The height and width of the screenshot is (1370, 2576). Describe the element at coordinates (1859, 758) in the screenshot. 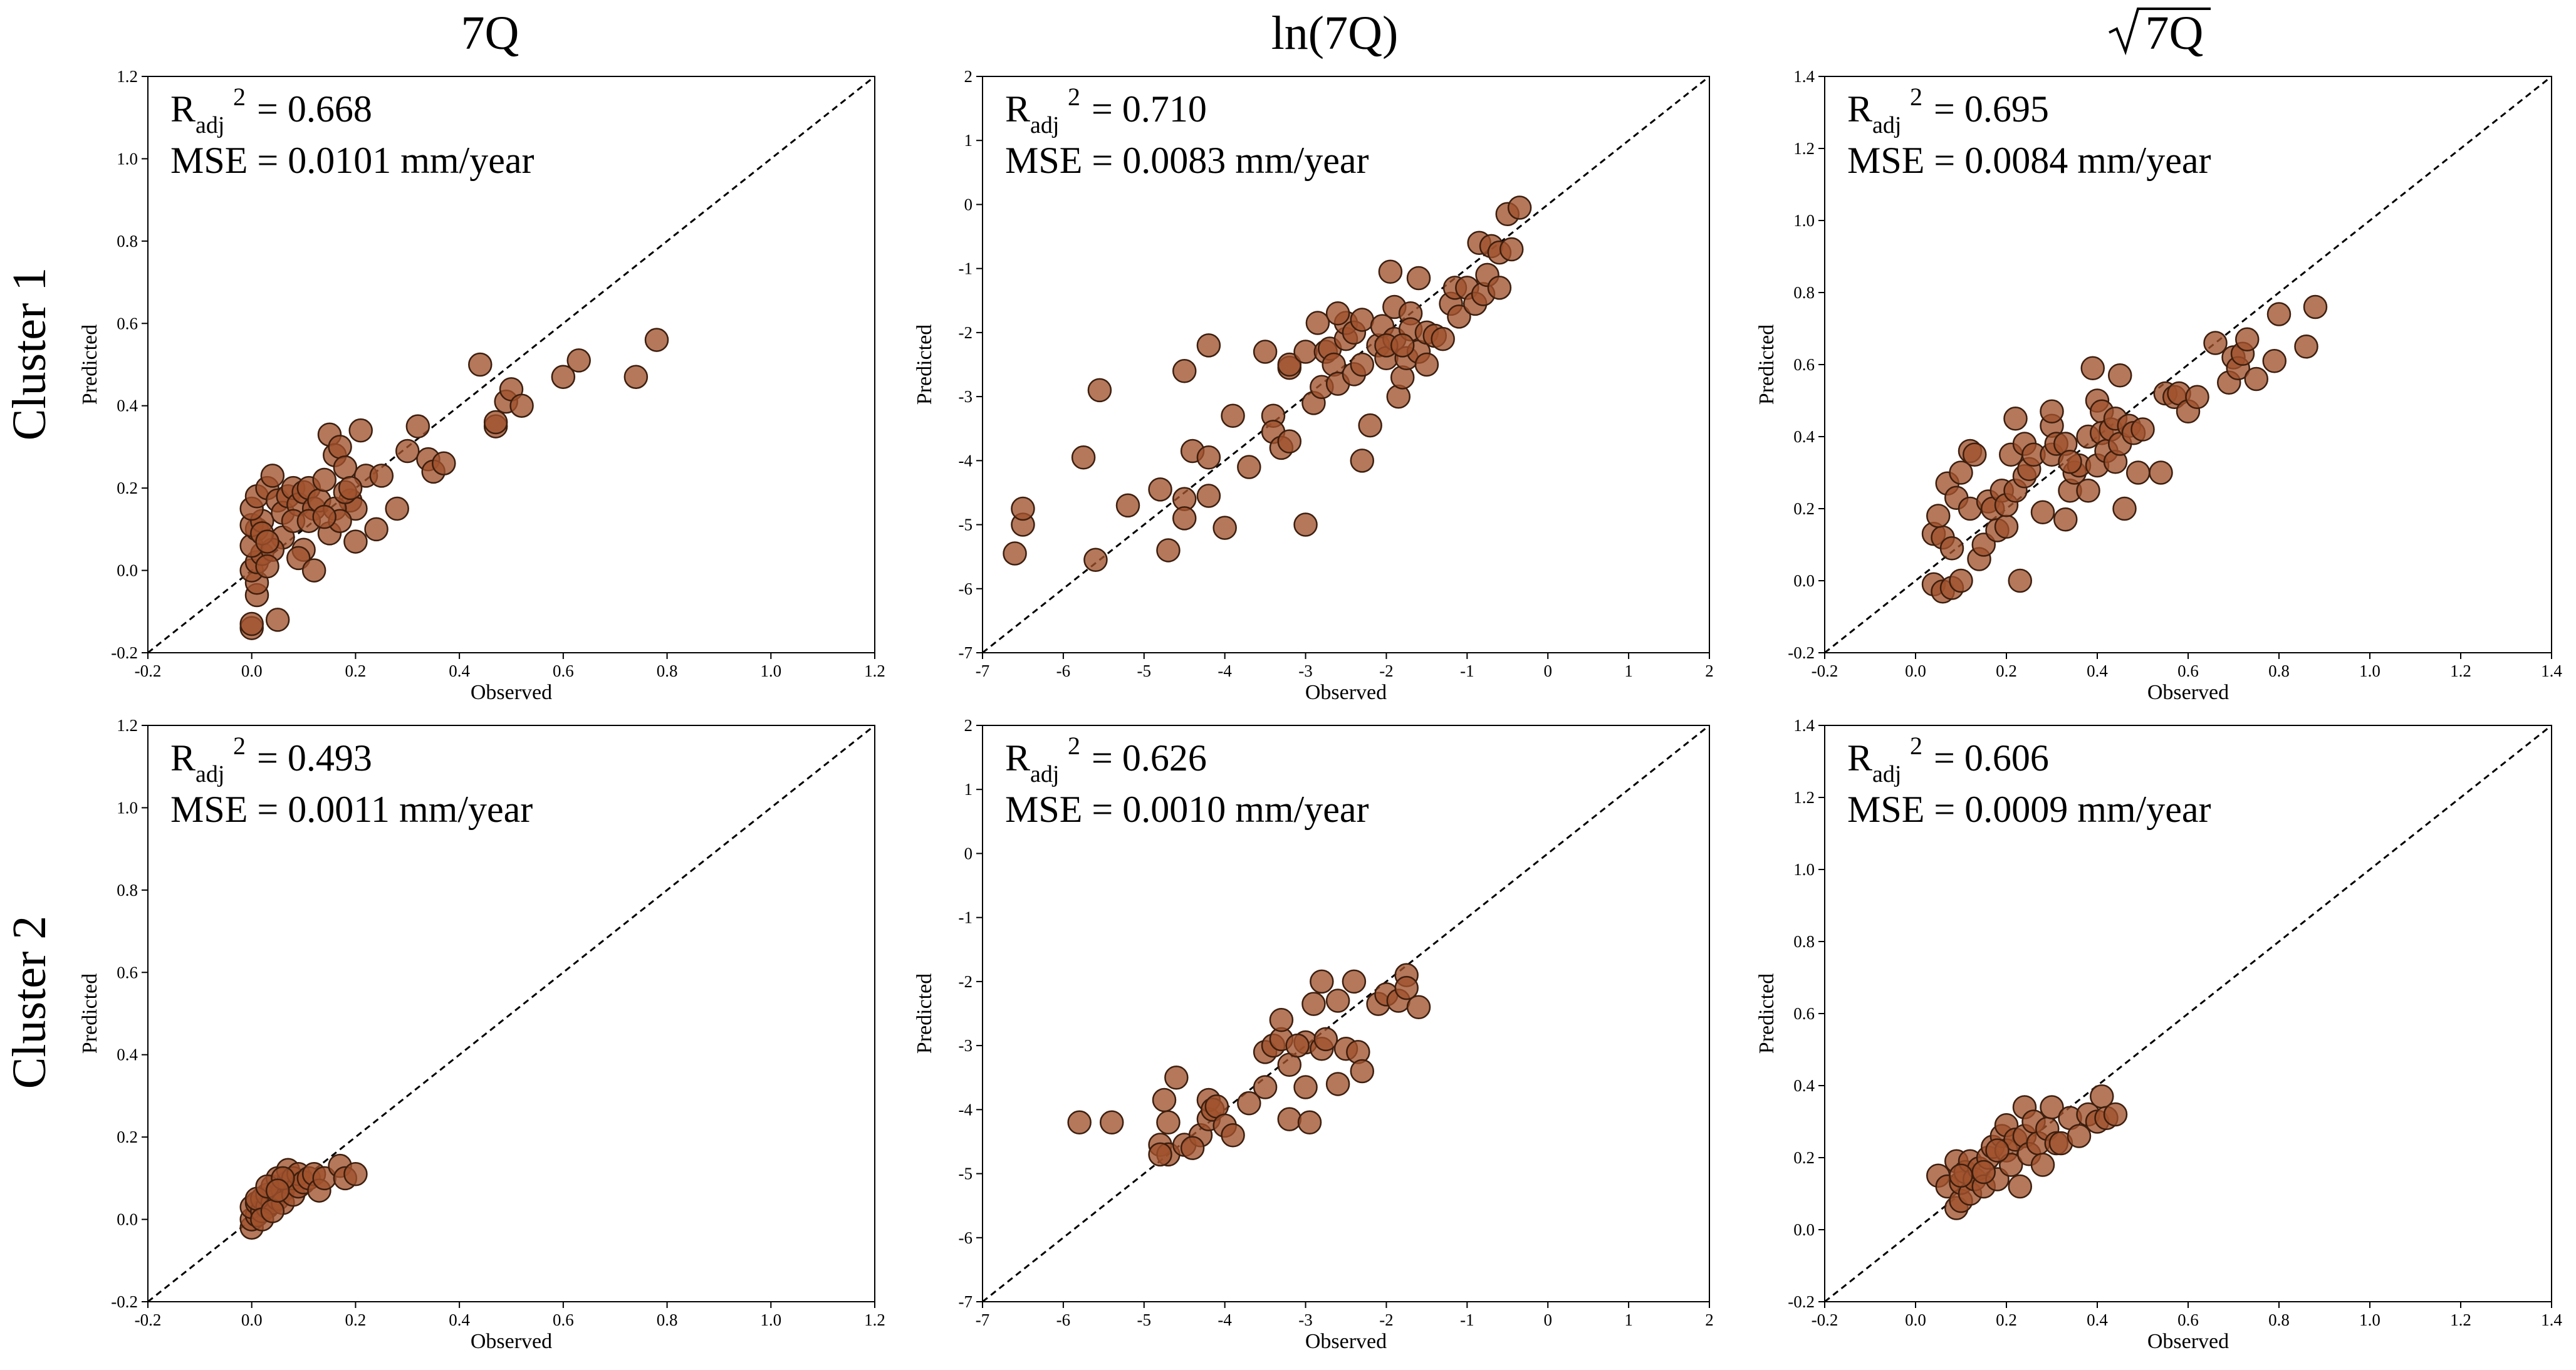

I see `r2-symbol: R` at that location.